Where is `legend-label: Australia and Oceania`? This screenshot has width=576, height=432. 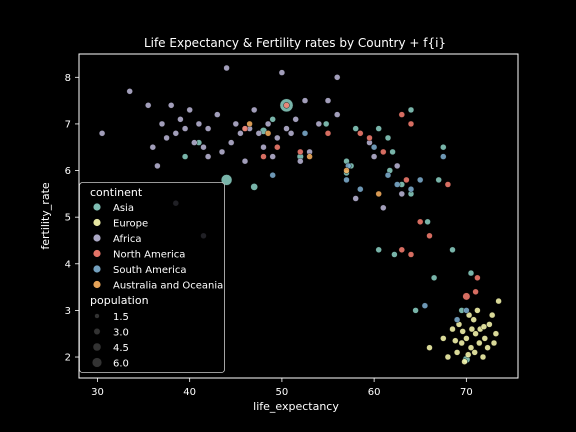 legend-label: Australia and Oceania is located at coordinates (168, 285).